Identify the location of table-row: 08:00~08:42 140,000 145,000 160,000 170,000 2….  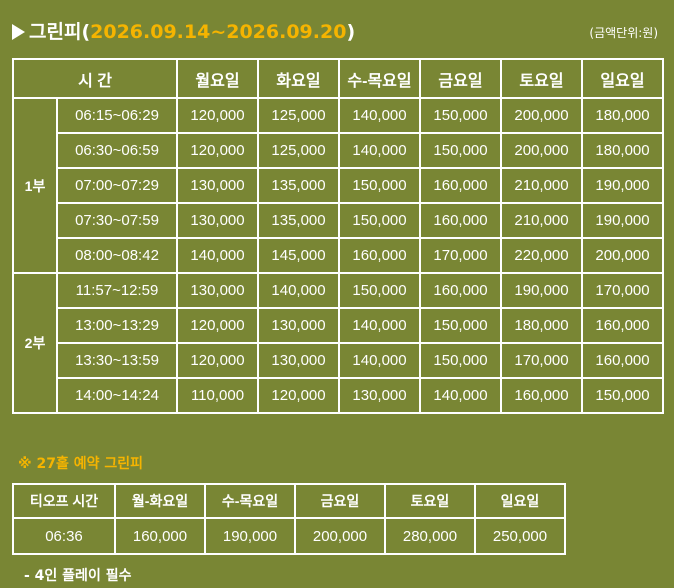
(339, 255).